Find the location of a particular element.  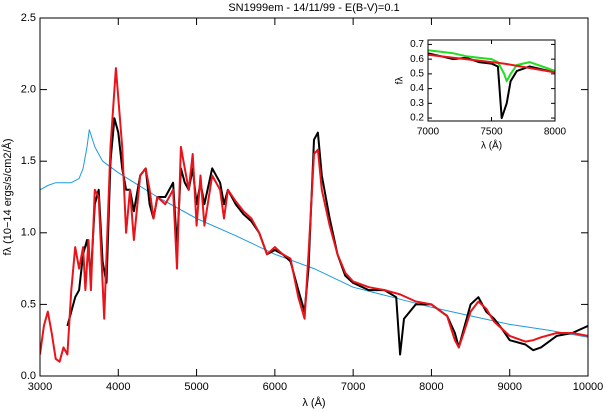

y-tick-label: 0.4 is located at coordinates (417, 88).